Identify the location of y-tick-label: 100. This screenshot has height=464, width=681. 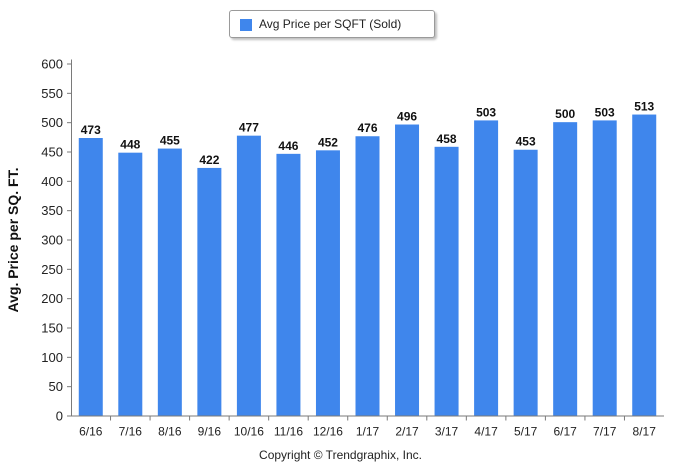
(52, 357).